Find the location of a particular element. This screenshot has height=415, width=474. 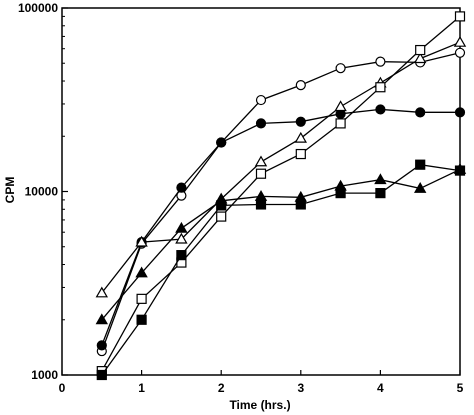

x-tick-label: 3 is located at coordinates (300, 388).